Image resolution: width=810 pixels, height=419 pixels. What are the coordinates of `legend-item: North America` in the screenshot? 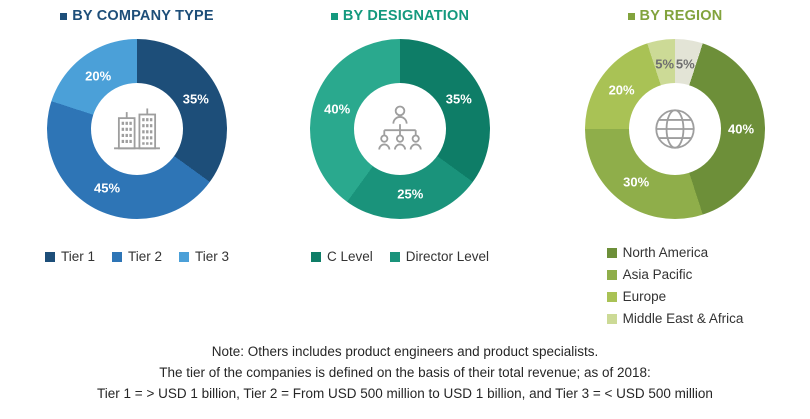 It's located at (675, 252).